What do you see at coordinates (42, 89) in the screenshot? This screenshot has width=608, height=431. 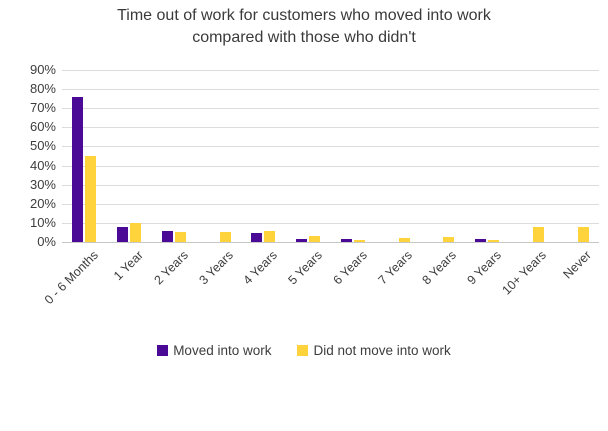 I see `y-axis-tick-label: 80%` at bounding box center [42, 89].